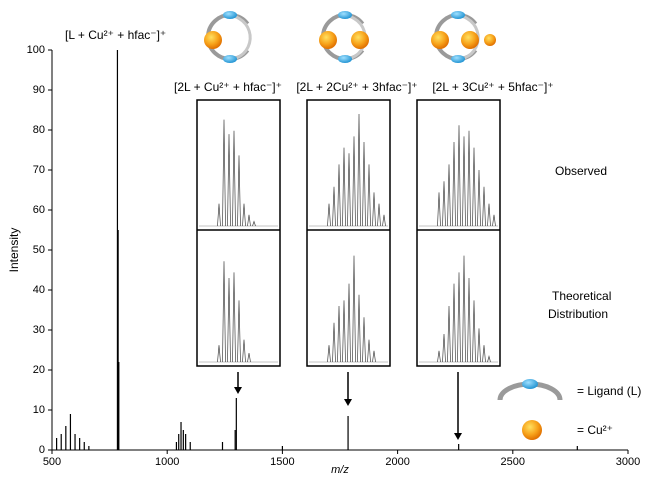 This screenshot has width=654, height=477. Describe the element at coordinates (609, 391) in the screenshot. I see `legend-label: = Ligand (L)` at that location.